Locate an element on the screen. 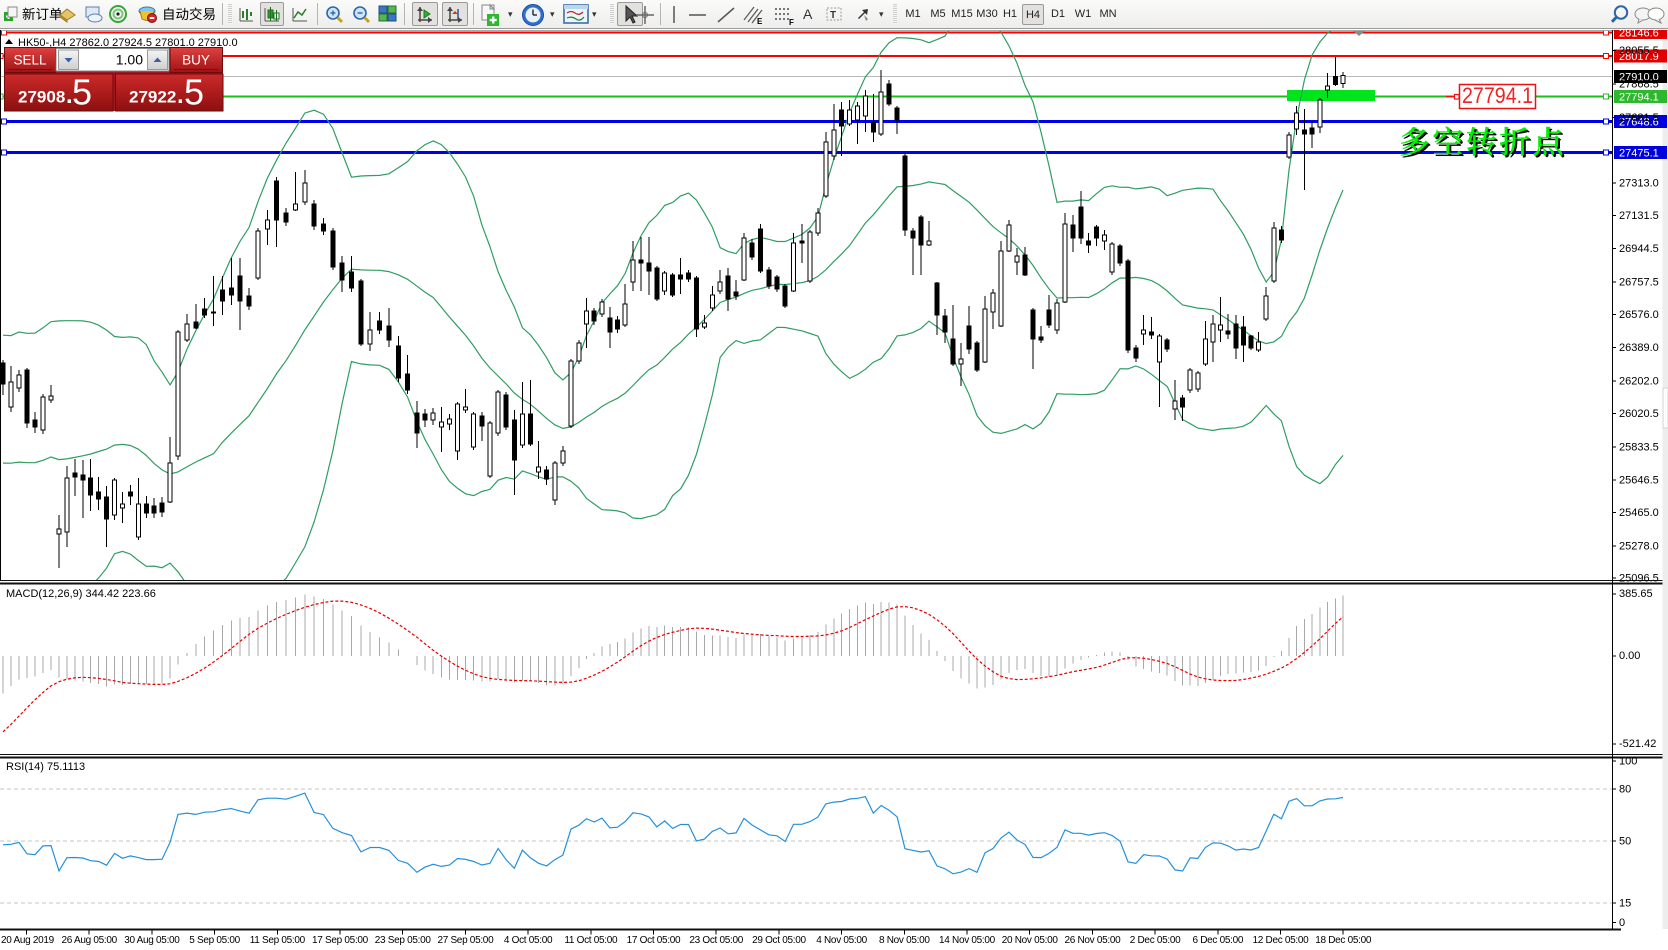 The height and width of the screenshot is (950, 1668). svg-text: 28017.9 is located at coordinates (1639, 57).